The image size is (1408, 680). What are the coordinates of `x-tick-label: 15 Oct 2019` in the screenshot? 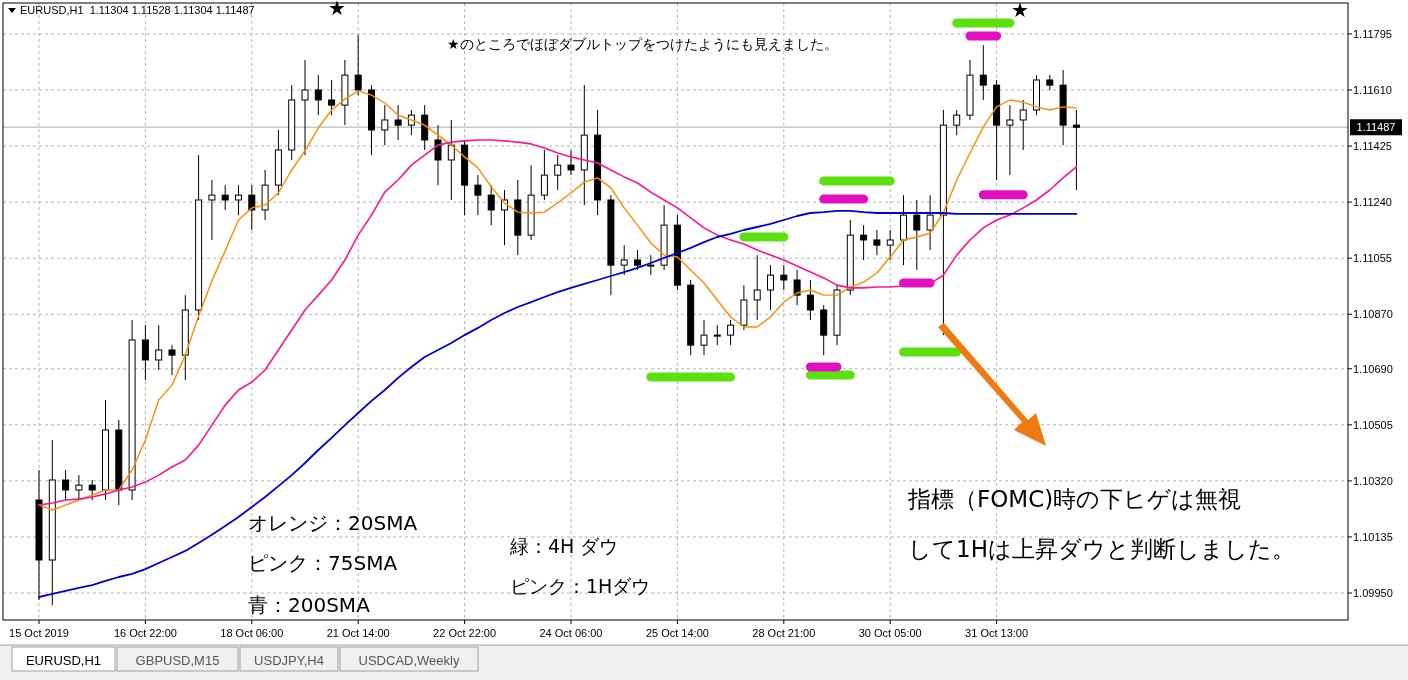 It's located at (39, 633).